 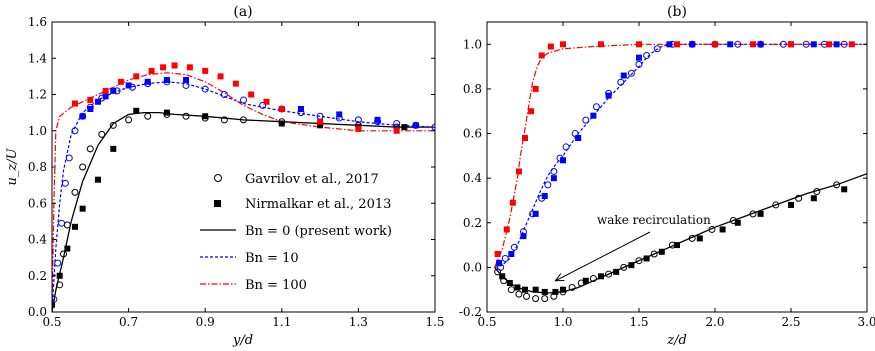 What do you see at coordinates (676, 340) in the screenshot?
I see `panel-b-xlabel: z/d` at bounding box center [676, 340].